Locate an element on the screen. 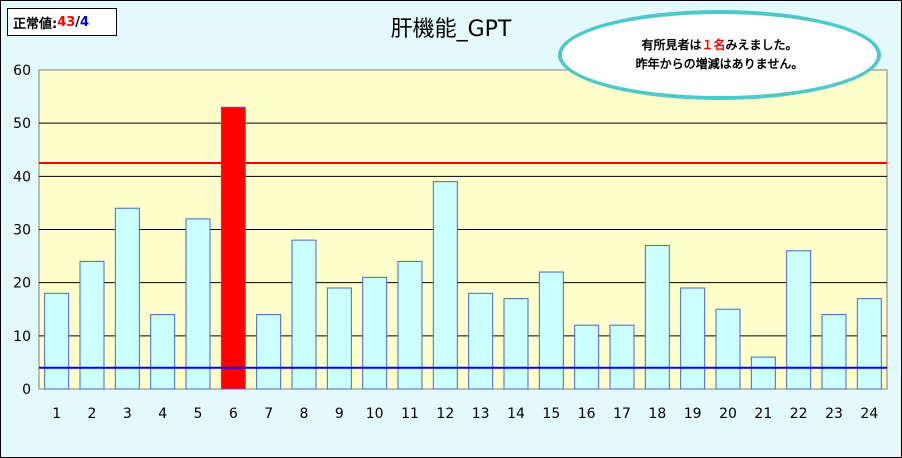 This screenshot has width=902, height=458. x-tick-label: 11 is located at coordinates (410, 414).